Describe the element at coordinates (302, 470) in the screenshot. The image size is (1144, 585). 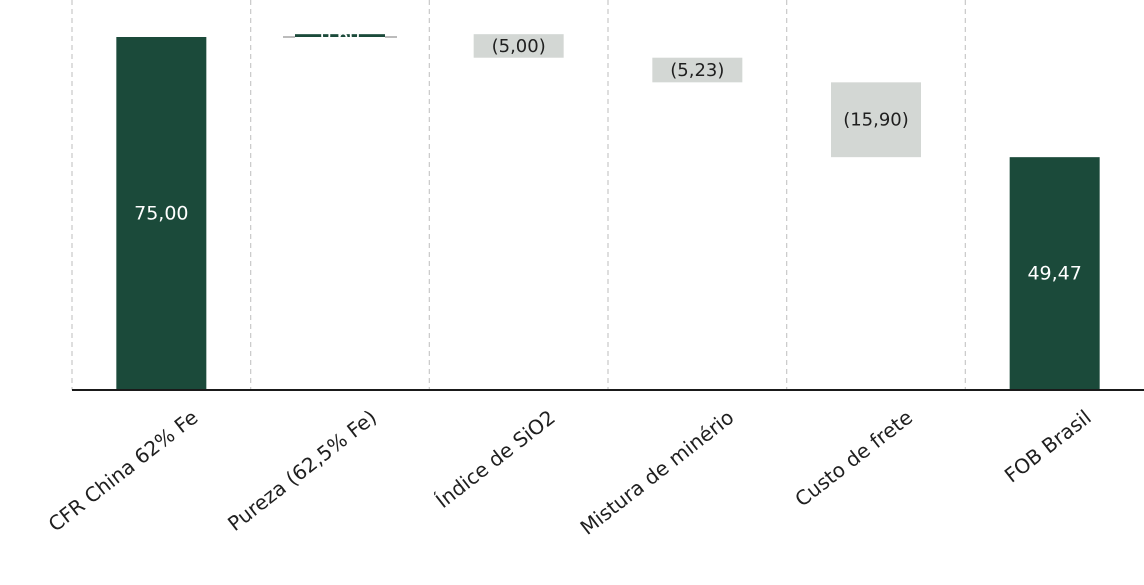
I see `category-label: Pureza (62,5% Fe)` at that location.